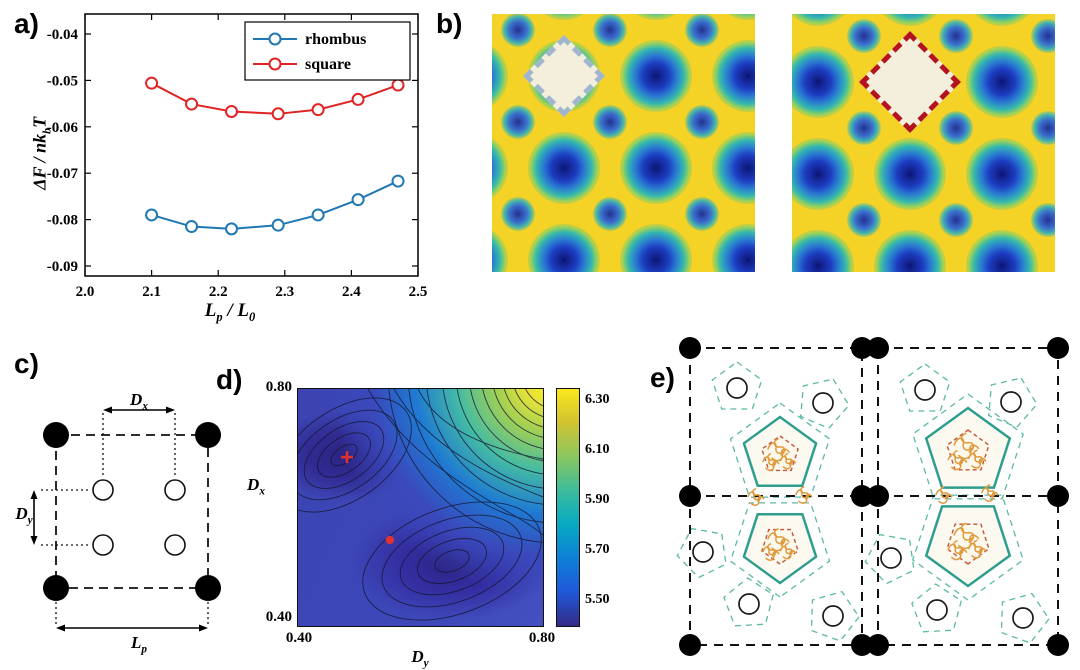  I want to click on x-tick-label: 2.2, so click(218, 292).